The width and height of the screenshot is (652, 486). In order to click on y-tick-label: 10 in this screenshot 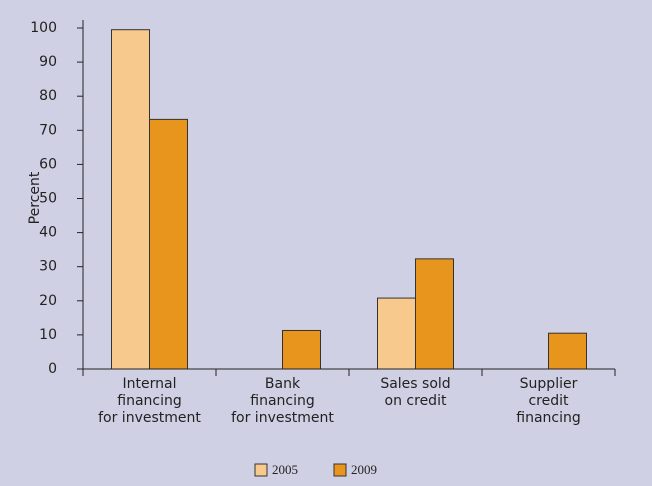, I will do `click(48, 335)`.